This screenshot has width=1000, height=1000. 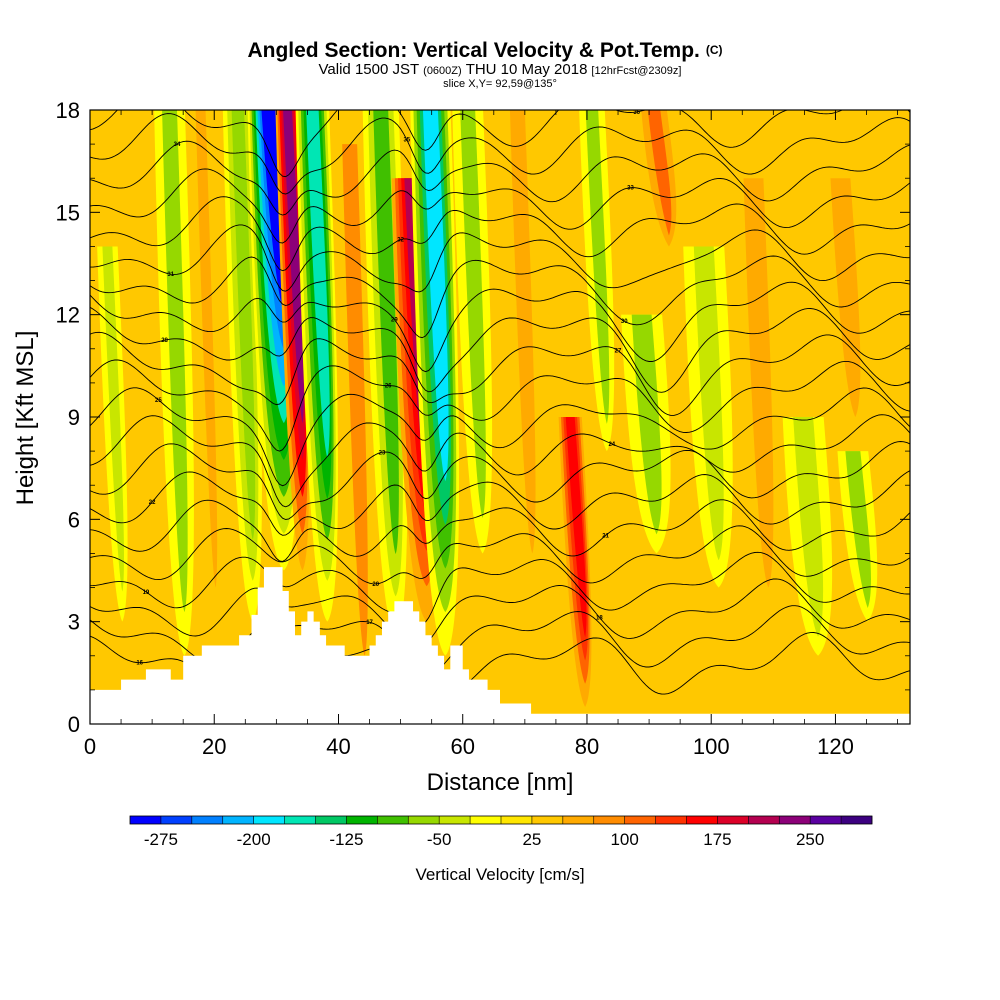 What do you see at coordinates (74, 622) in the screenshot?
I see `y-tick-label: 3` at bounding box center [74, 622].